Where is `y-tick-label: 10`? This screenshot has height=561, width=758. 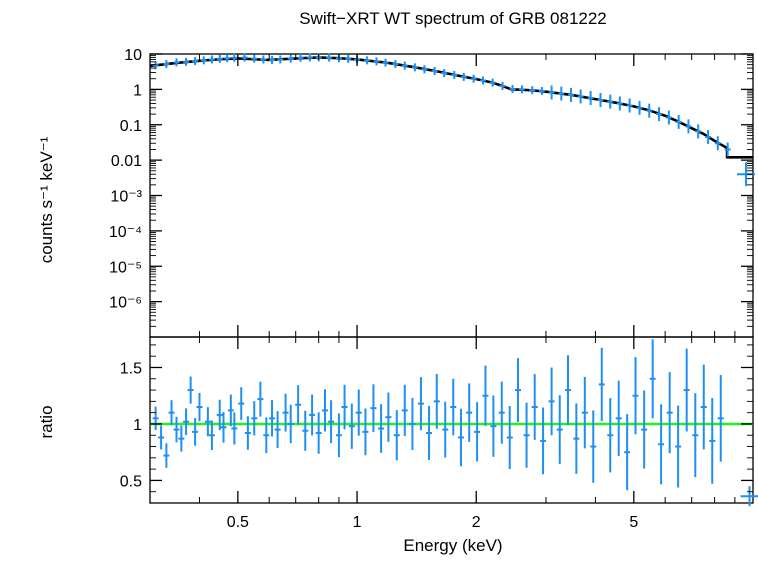
y-tick-label: 10 is located at coordinates (133, 55).